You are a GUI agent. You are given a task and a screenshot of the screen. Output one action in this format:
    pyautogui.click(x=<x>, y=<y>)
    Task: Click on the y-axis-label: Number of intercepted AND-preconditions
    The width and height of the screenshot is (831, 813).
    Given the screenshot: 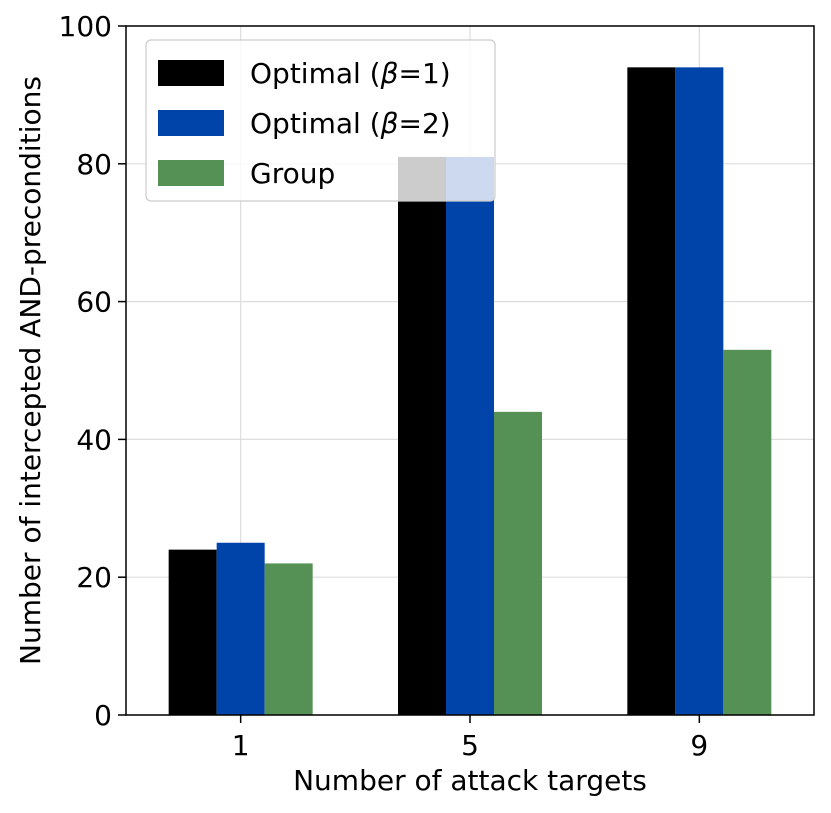 What is the action you would take?
    pyautogui.click(x=30, y=370)
    